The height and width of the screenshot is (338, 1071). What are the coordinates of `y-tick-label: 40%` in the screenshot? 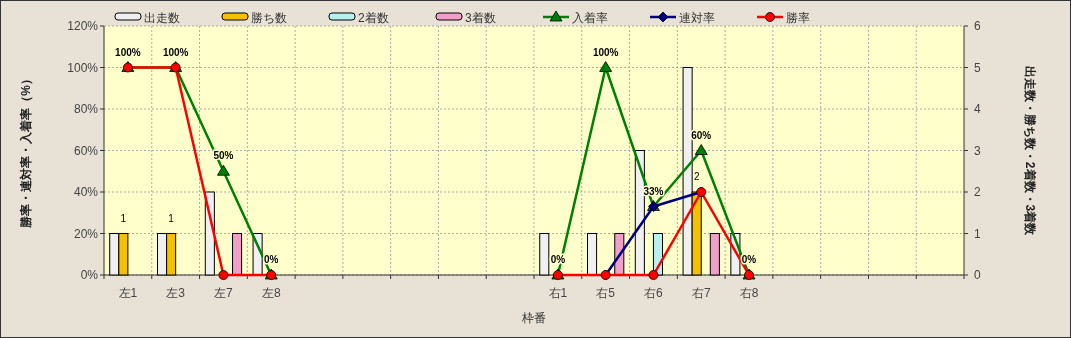 It's located at (86, 192).